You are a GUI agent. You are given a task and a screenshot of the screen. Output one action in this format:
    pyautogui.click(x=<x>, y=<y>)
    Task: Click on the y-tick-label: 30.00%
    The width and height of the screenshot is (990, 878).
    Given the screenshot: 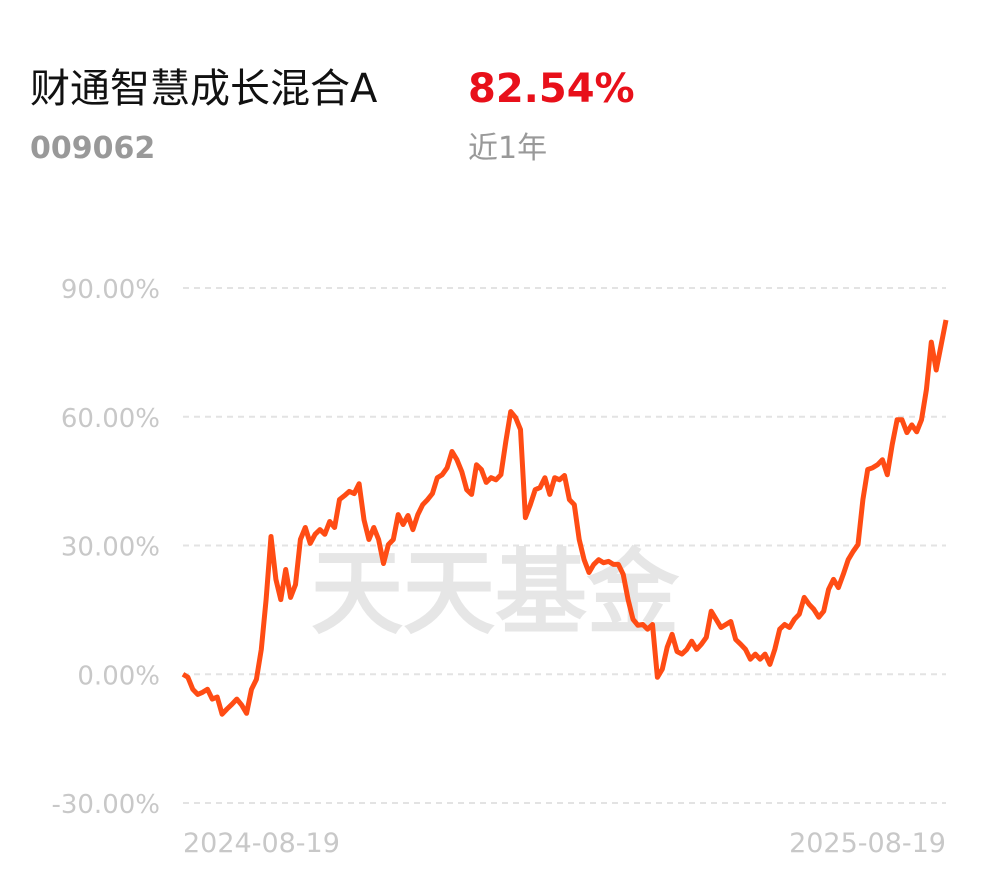 What is the action you would take?
    pyautogui.click(x=110, y=548)
    